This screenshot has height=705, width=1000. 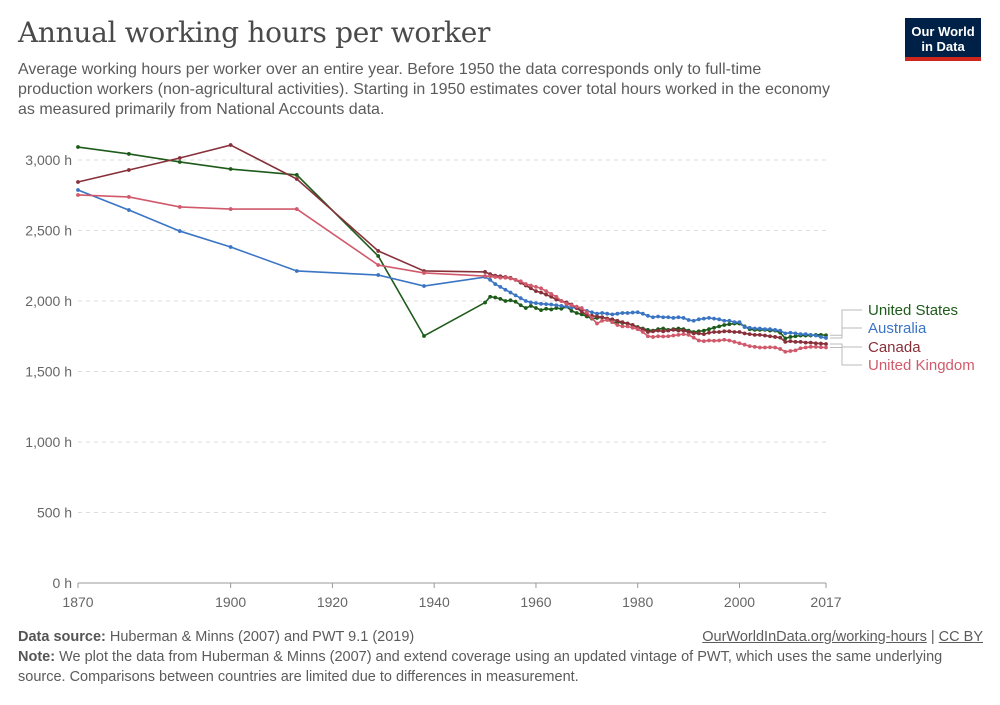 I want to click on logo-line2: in Data, so click(x=943, y=46).